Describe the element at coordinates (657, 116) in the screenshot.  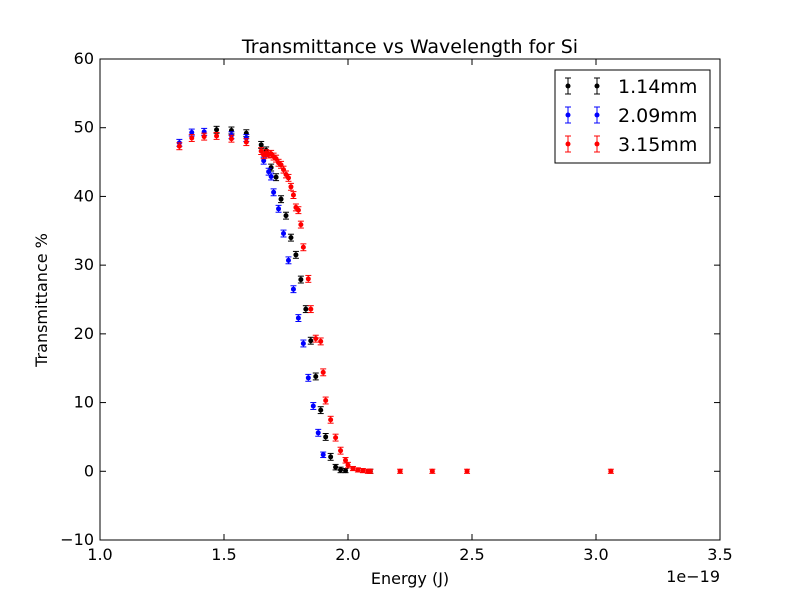
I see `legend-label: 2.09mm` at that location.